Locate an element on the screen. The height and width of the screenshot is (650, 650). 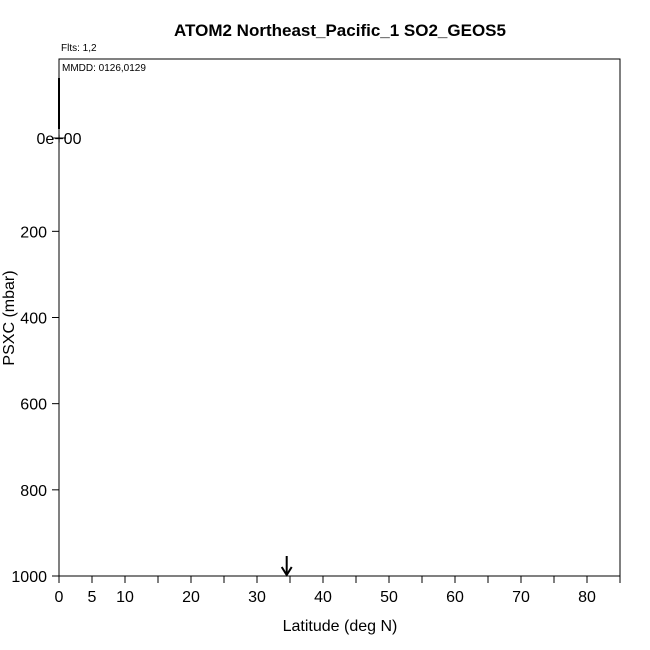
x-tick-label: 50 is located at coordinates (389, 597).